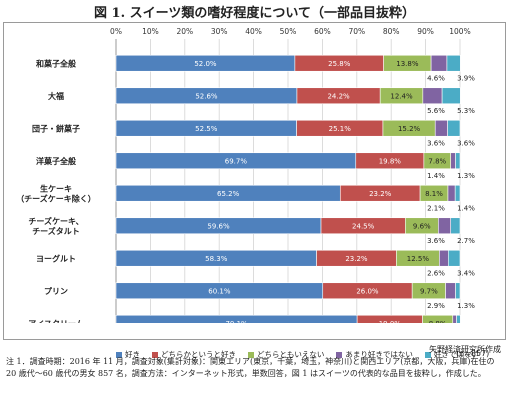 This screenshot has height=400, width=509. Describe the element at coordinates (116, 31) in the screenshot. I see `x-tick-label: 0%` at that location.